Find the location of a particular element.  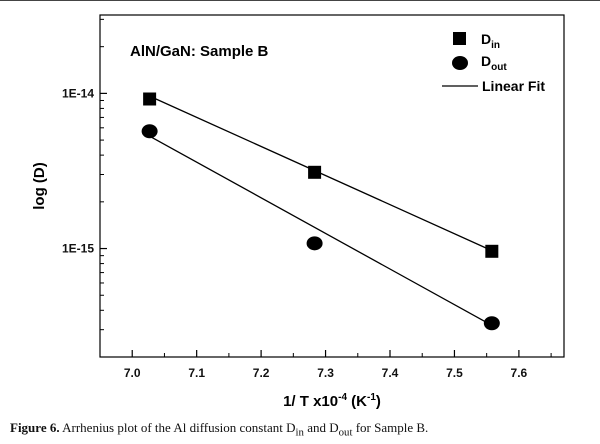

top-rule is located at coordinates (300, 0).